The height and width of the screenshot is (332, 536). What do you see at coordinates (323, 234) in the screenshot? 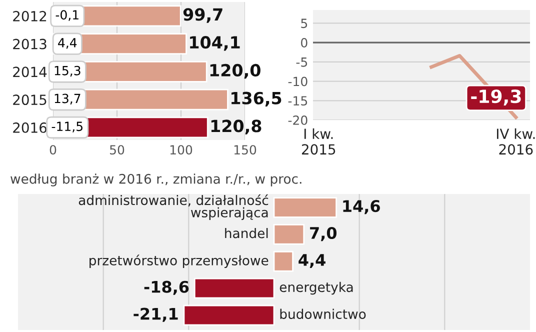
I see `data-label: 7,0` at bounding box center [323, 234].